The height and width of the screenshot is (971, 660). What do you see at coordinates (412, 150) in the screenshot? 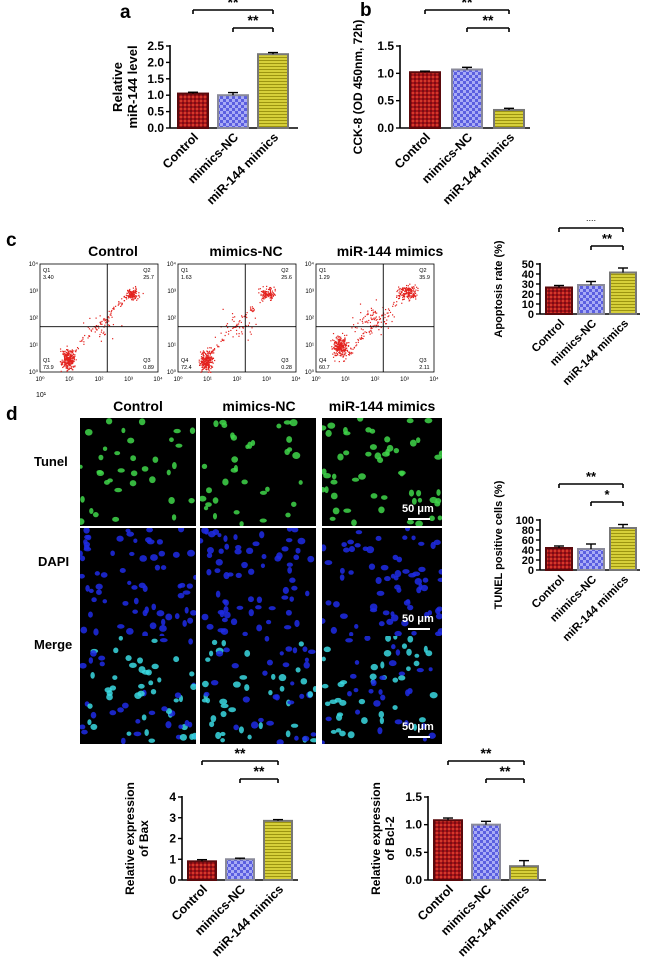
I see `category-label: Control` at bounding box center [412, 150].